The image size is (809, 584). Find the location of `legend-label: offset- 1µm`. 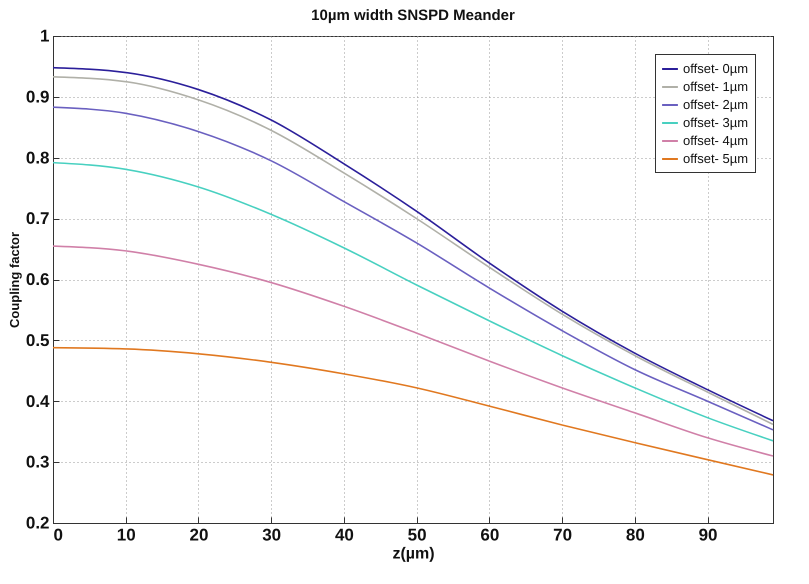

legend-label: offset- 1µm is located at coordinates (715, 86).